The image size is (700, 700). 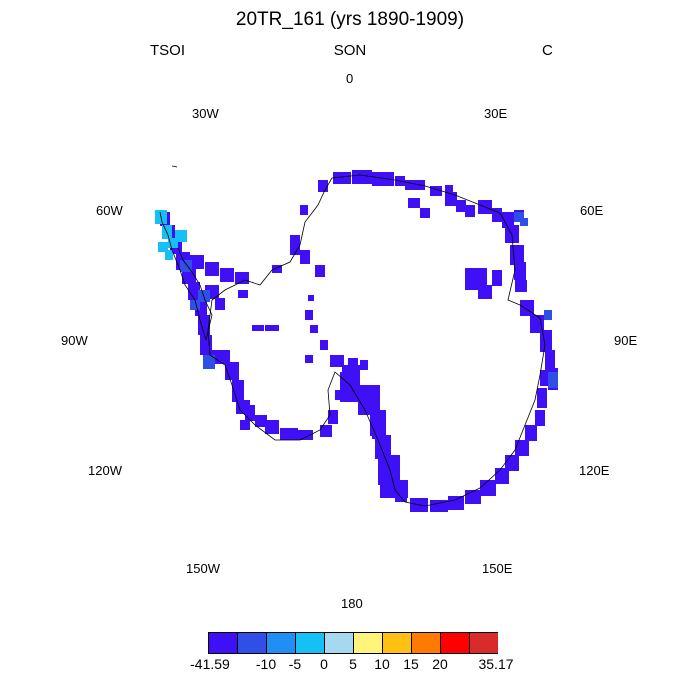 I want to click on colorbar-label: 5, so click(x=353, y=664).